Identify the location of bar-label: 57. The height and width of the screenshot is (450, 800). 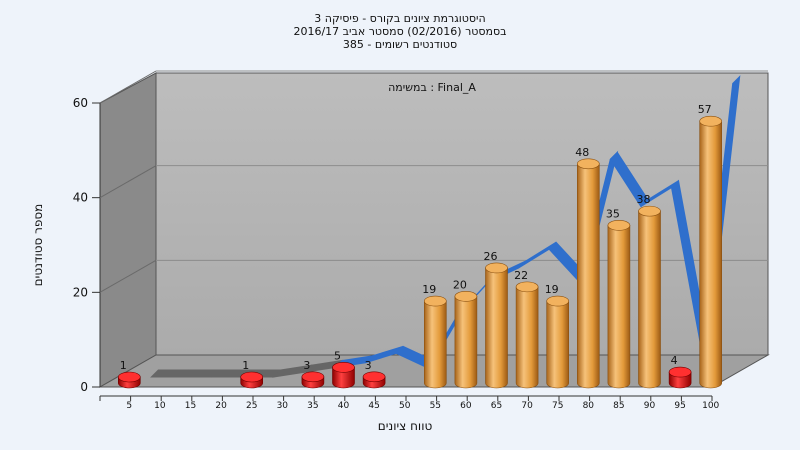
(705, 109).